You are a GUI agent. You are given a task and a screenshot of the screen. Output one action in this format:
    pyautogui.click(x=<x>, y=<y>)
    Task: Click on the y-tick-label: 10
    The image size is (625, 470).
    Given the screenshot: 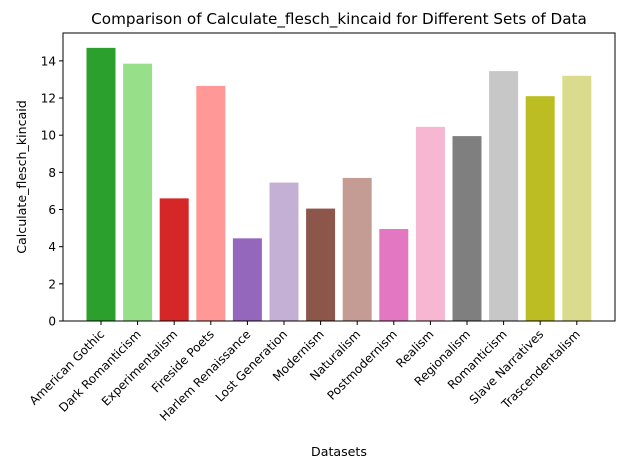 What is the action you would take?
    pyautogui.click(x=48, y=136)
    